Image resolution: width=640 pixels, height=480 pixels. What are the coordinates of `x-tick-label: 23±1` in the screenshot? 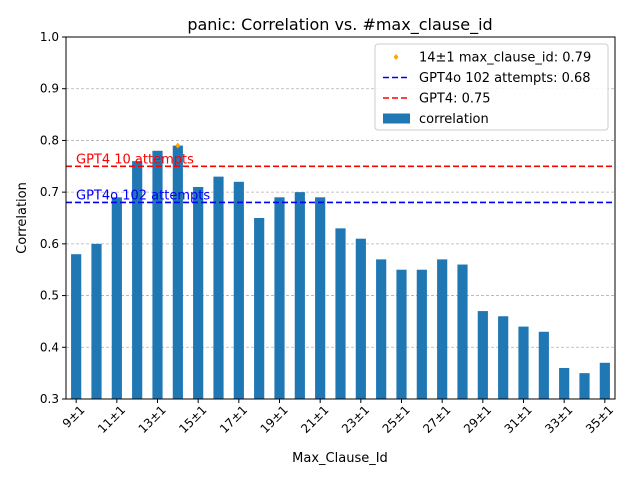 It's located at (355, 419).